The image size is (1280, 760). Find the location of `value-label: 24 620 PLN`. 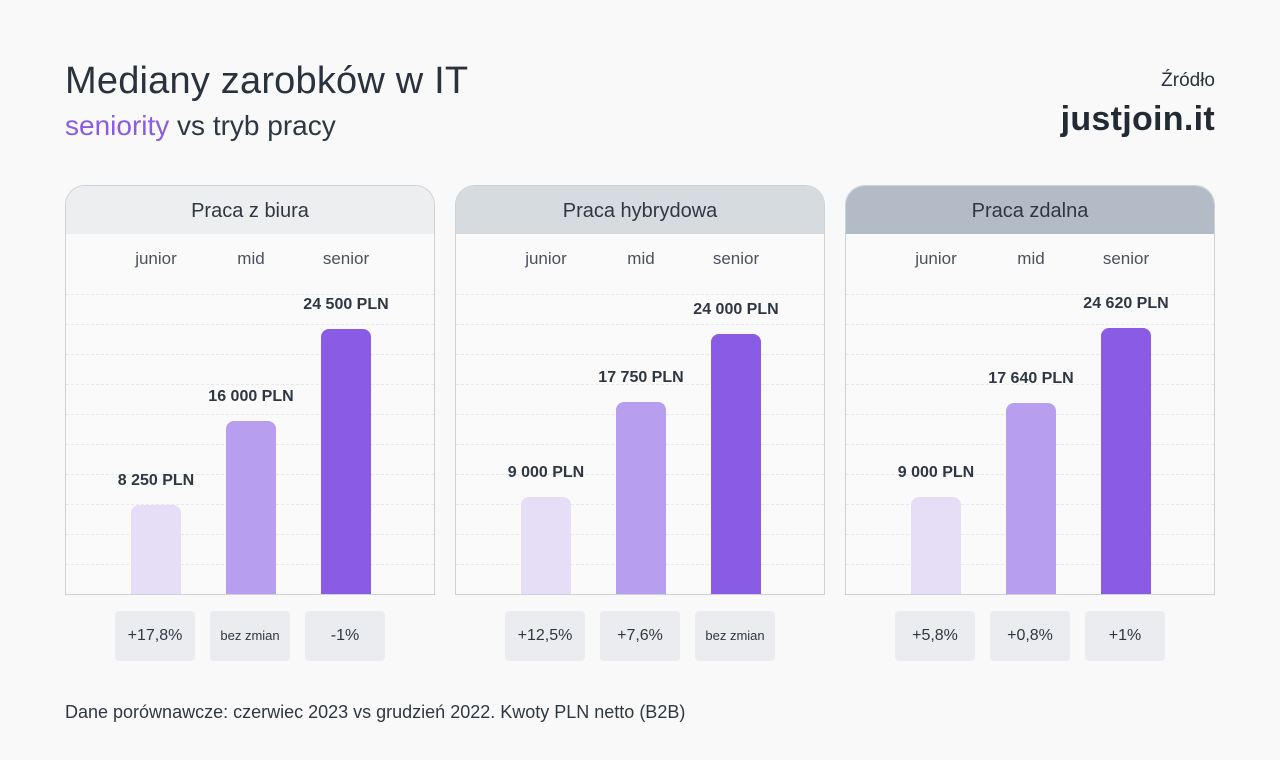

value-label: 24 620 PLN is located at coordinates (1126, 303).